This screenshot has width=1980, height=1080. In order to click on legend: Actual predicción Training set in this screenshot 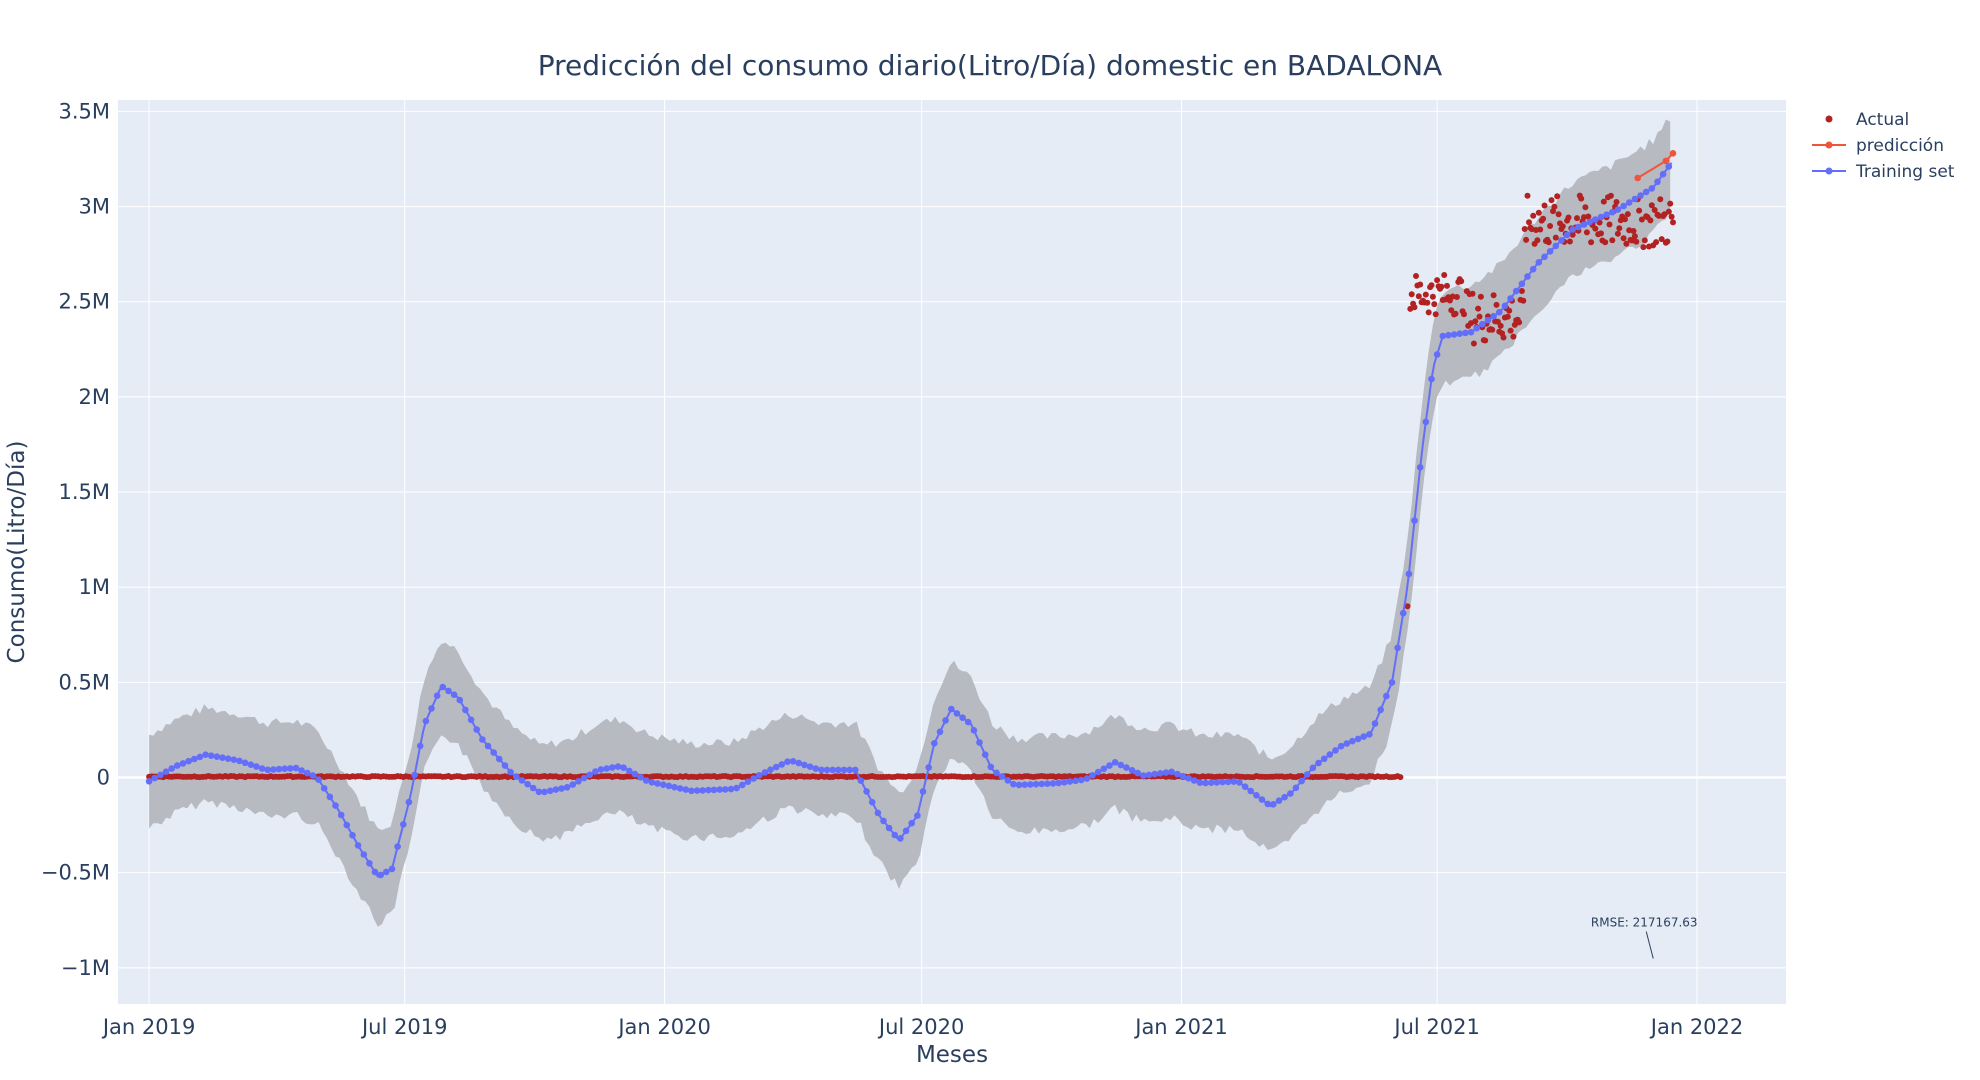, I will do `click(1883, 146)`.